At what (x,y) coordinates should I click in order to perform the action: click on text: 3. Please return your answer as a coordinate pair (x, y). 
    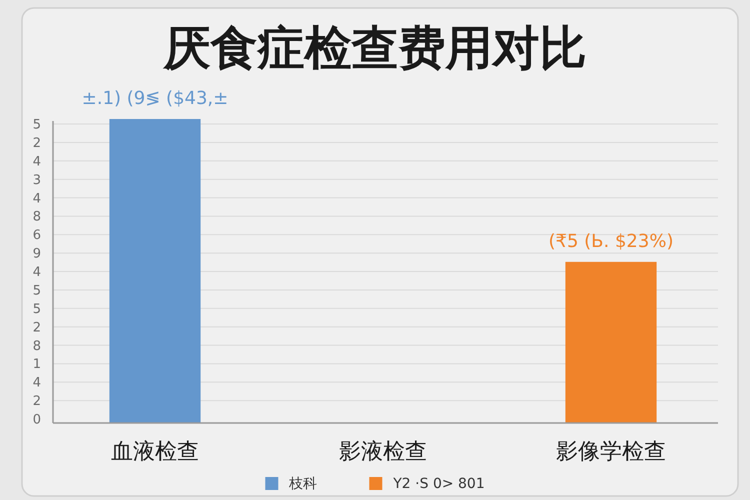
    Looking at the image, I should click on (36, 180).